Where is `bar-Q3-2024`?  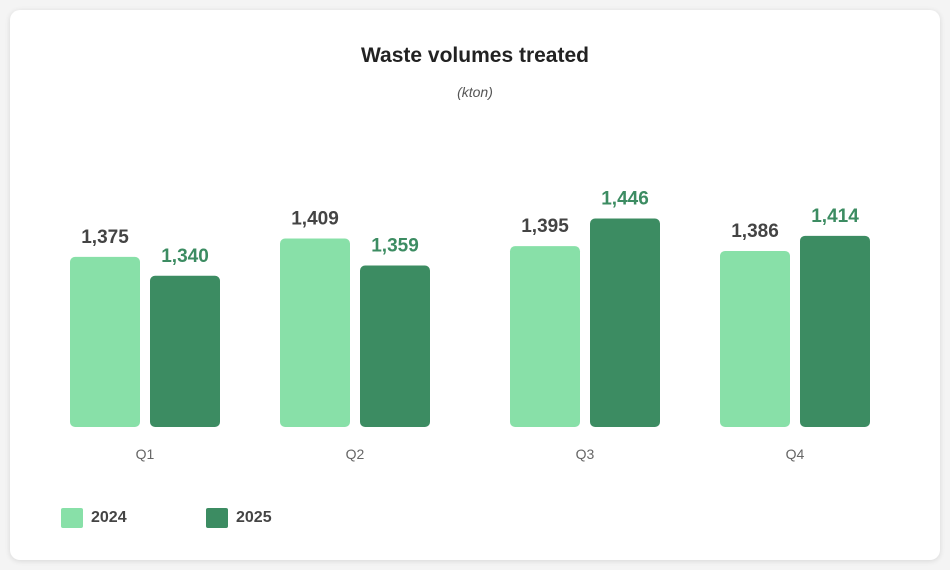 bar-Q3-2024 is located at coordinates (545, 336).